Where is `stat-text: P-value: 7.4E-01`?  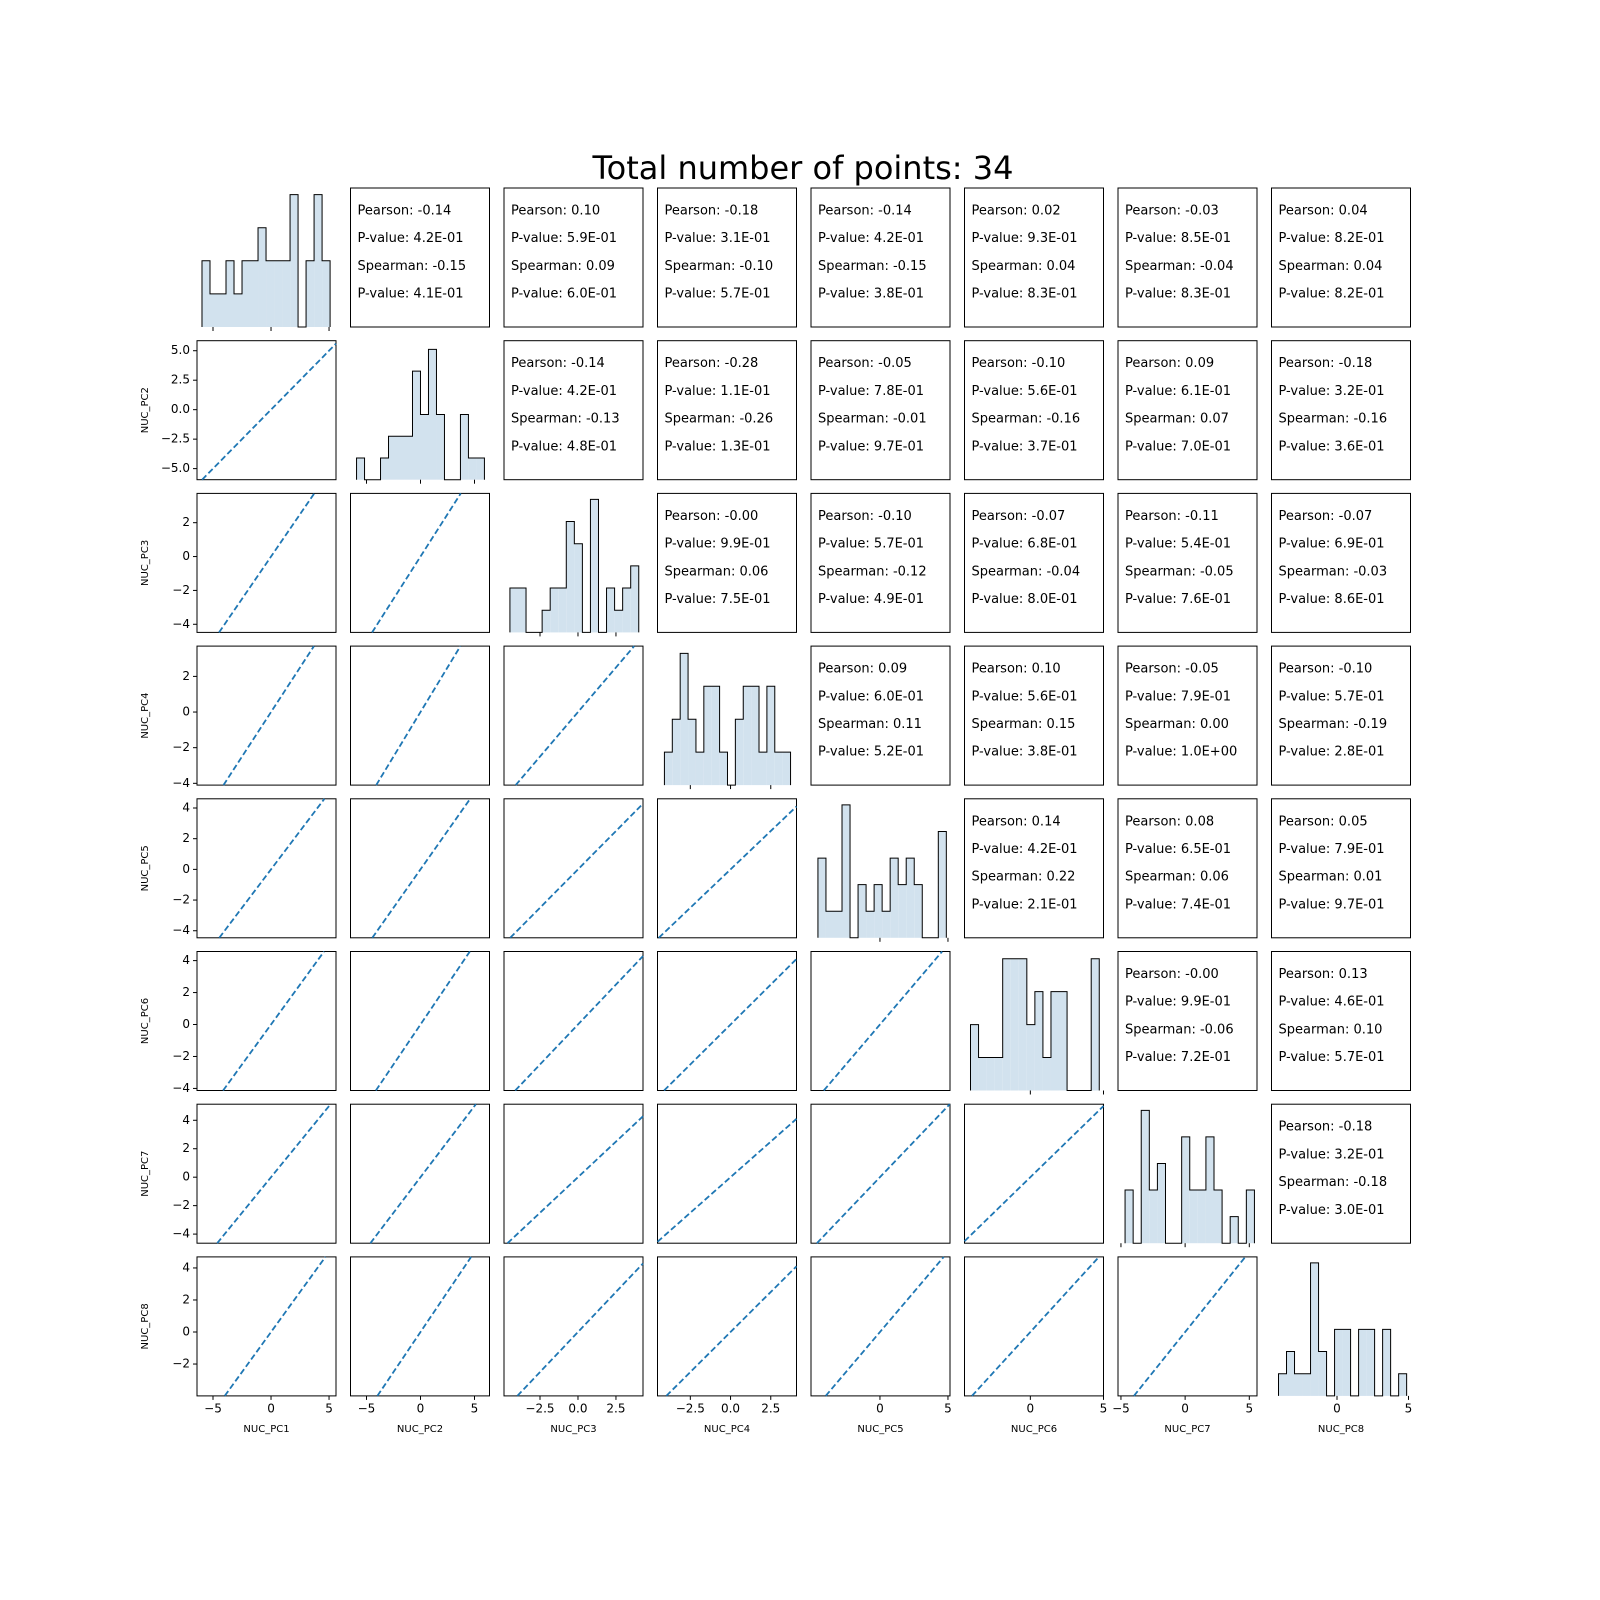
stat-text: P-value: 7.4E-01 is located at coordinates (1178, 904).